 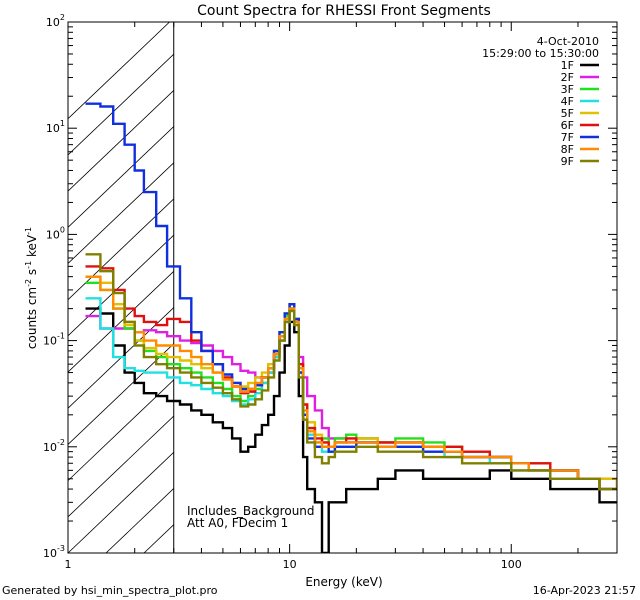 What do you see at coordinates (540, 53) in the screenshot?
I see `legend-time-range: 15:29:00 to 15:30:00` at bounding box center [540, 53].